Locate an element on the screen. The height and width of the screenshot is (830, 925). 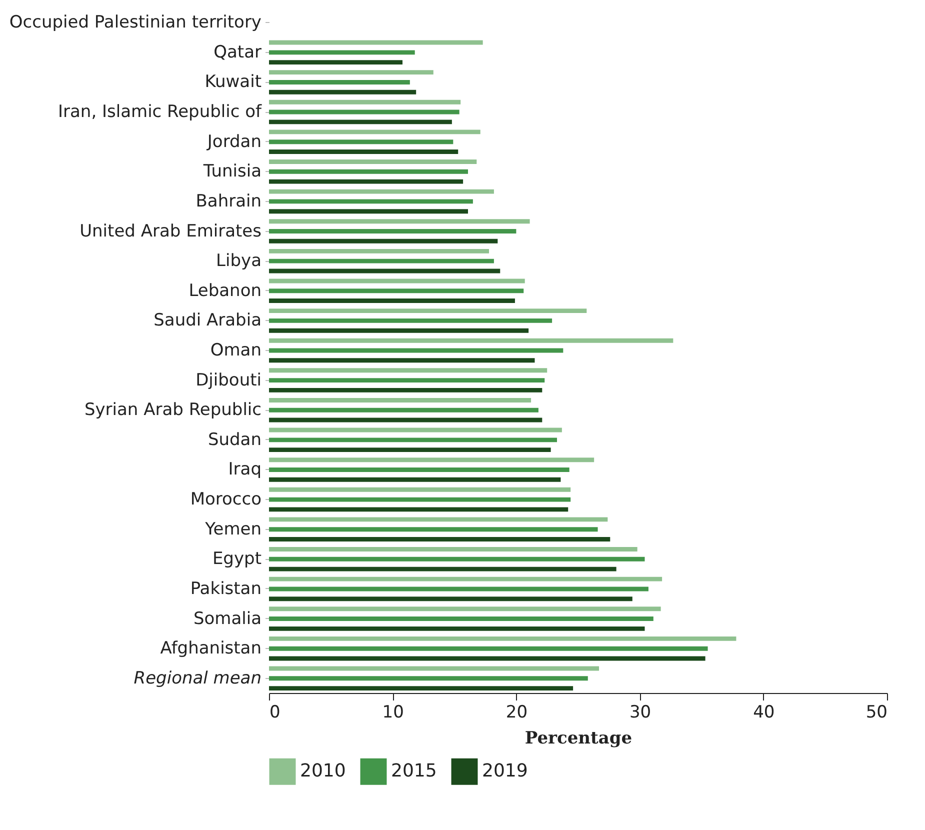
y-tick-label: Regional mean is located at coordinates (198, 678).